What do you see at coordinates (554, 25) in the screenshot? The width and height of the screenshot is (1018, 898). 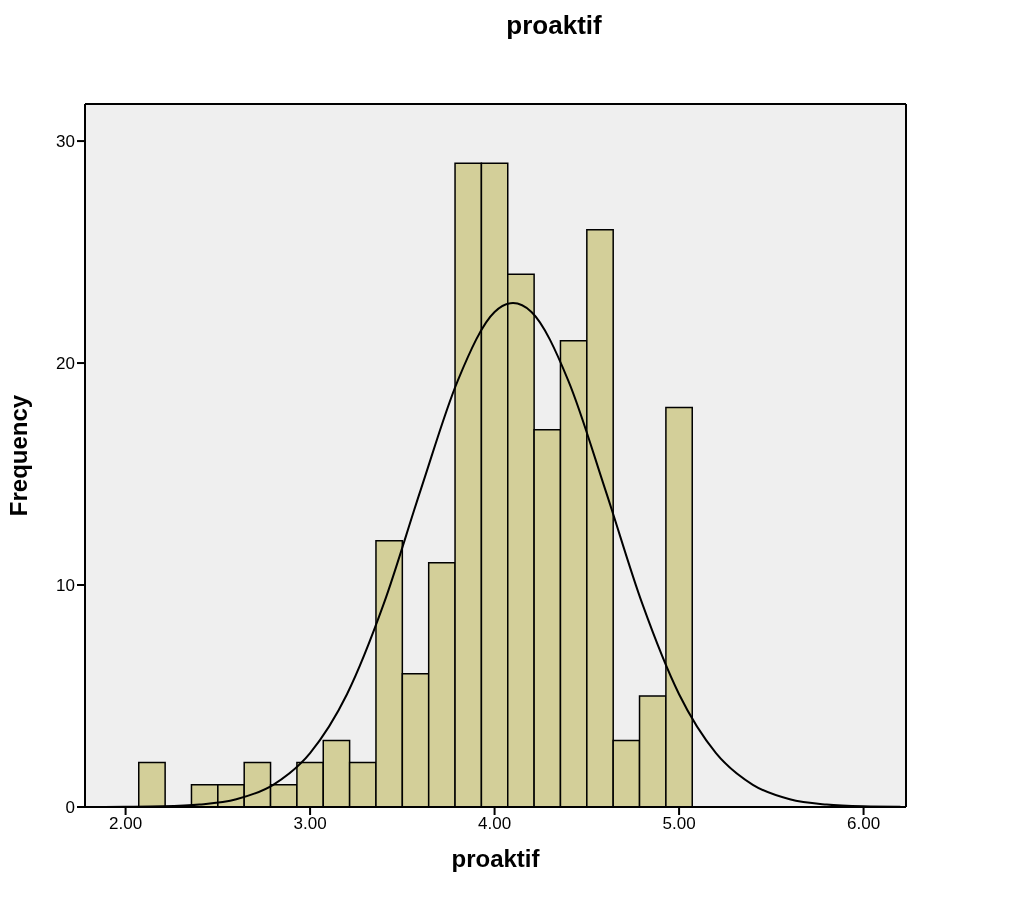 I see `chart-title: proaktif` at bounding box center [554, 25].